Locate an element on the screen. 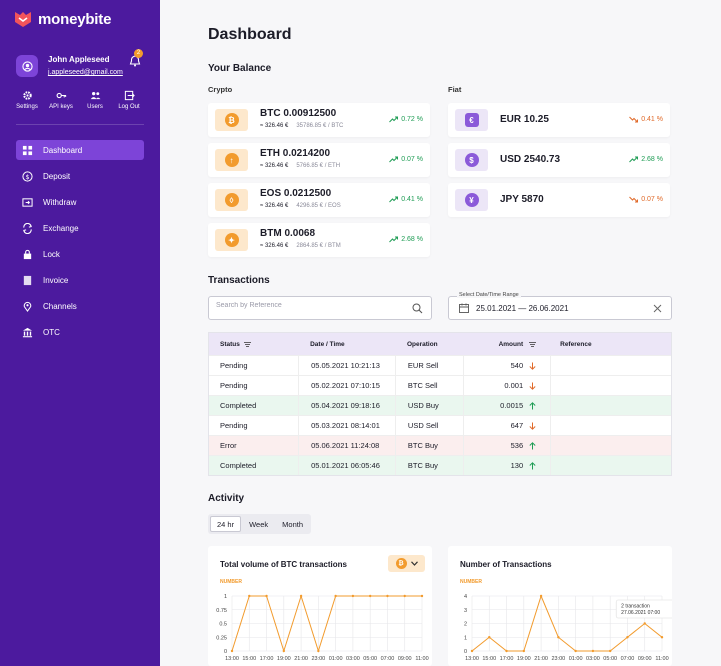  x-tick-label: 23:00 is located at coordinates (318, 659).